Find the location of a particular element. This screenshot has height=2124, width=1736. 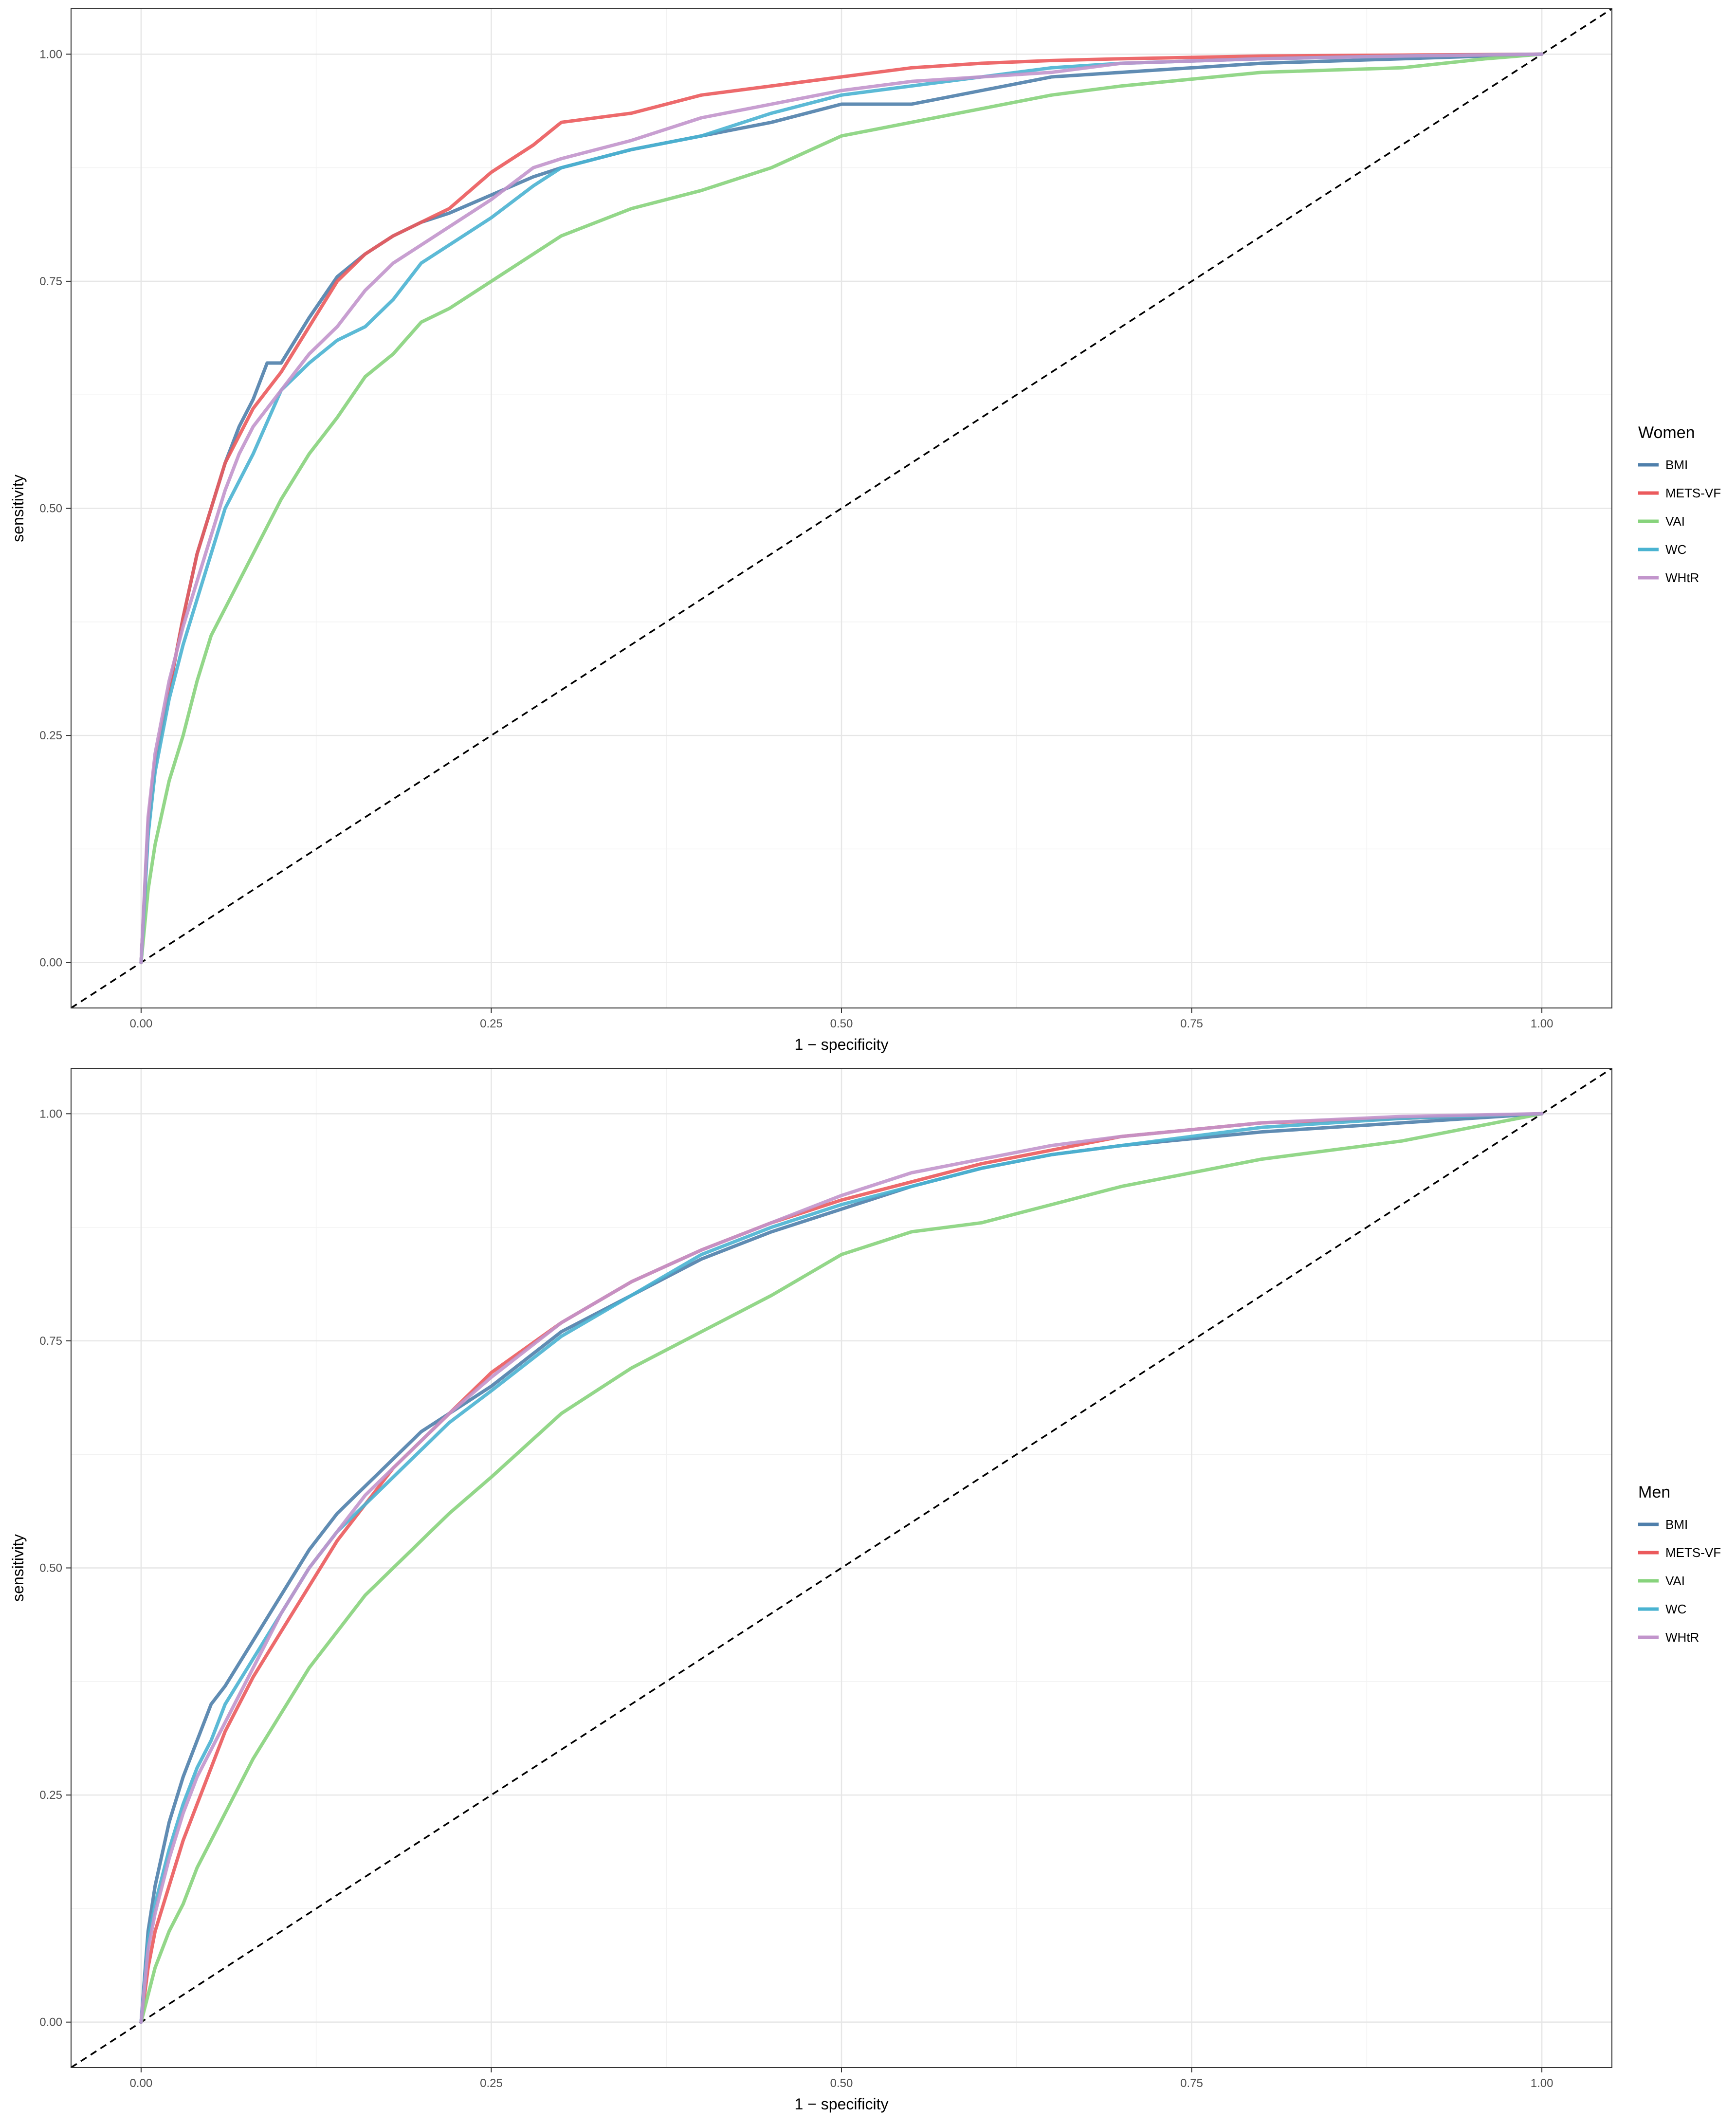

legend-title: Men is located at coordinates (1654, 1492).